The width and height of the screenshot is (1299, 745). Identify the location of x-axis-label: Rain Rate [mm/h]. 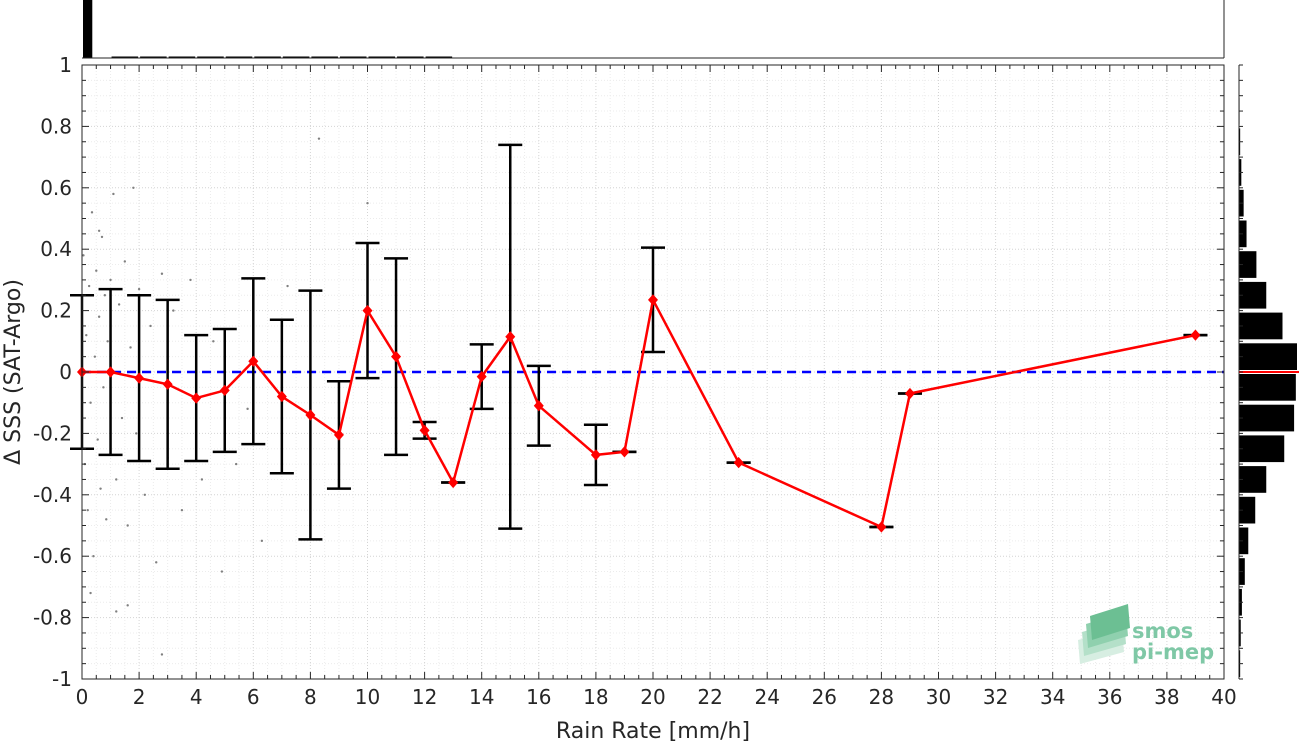
(653, 731).